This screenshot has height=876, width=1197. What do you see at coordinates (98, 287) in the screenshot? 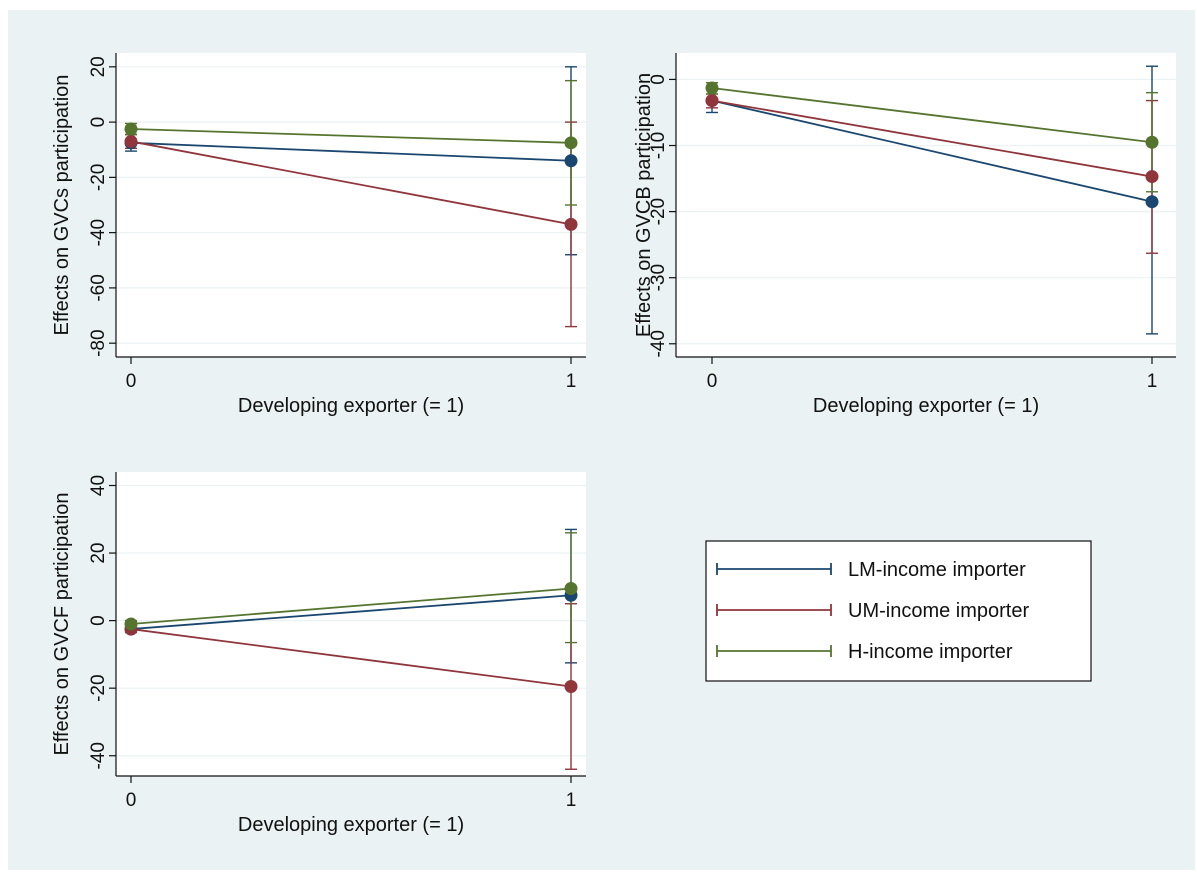
I see `y-tick-label: -60` at bounding box center [98, 287].